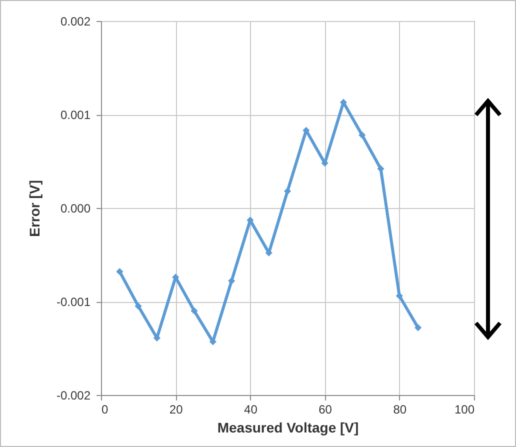 The width and height of the screenshot is (516, 447). Describe the element at coordinates (400, 409) in the screenshot. I see `x-tick-label: 80` at that location.